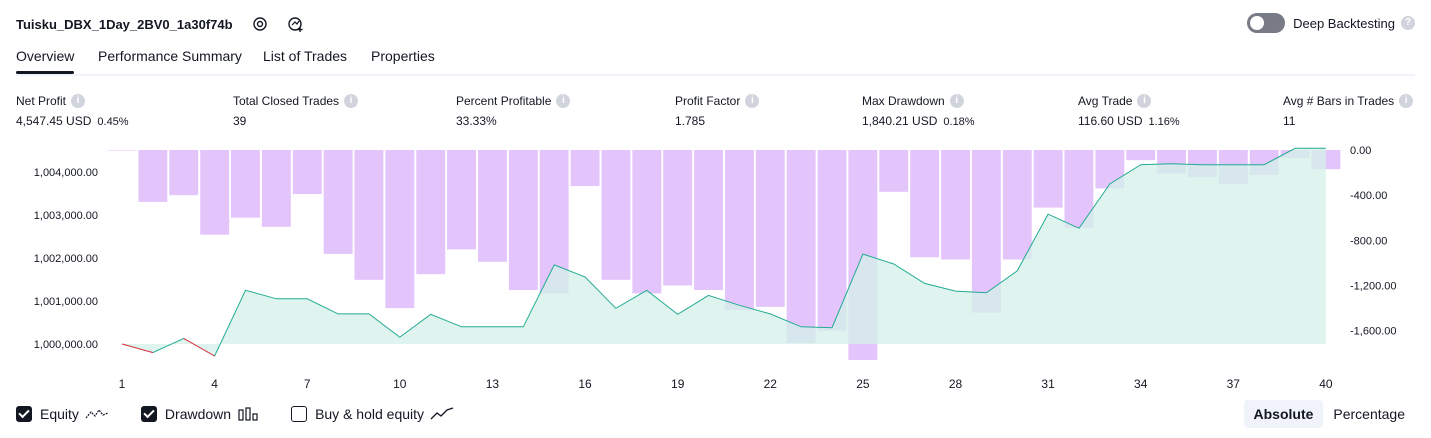 Image resolution: width=1431 pixels, height=438 pixels. What do you see at coordinates (1329, 414) in the screenshot?
I see `scale-toggle: Absolute Percentage` at bounding box center [1329, 414].